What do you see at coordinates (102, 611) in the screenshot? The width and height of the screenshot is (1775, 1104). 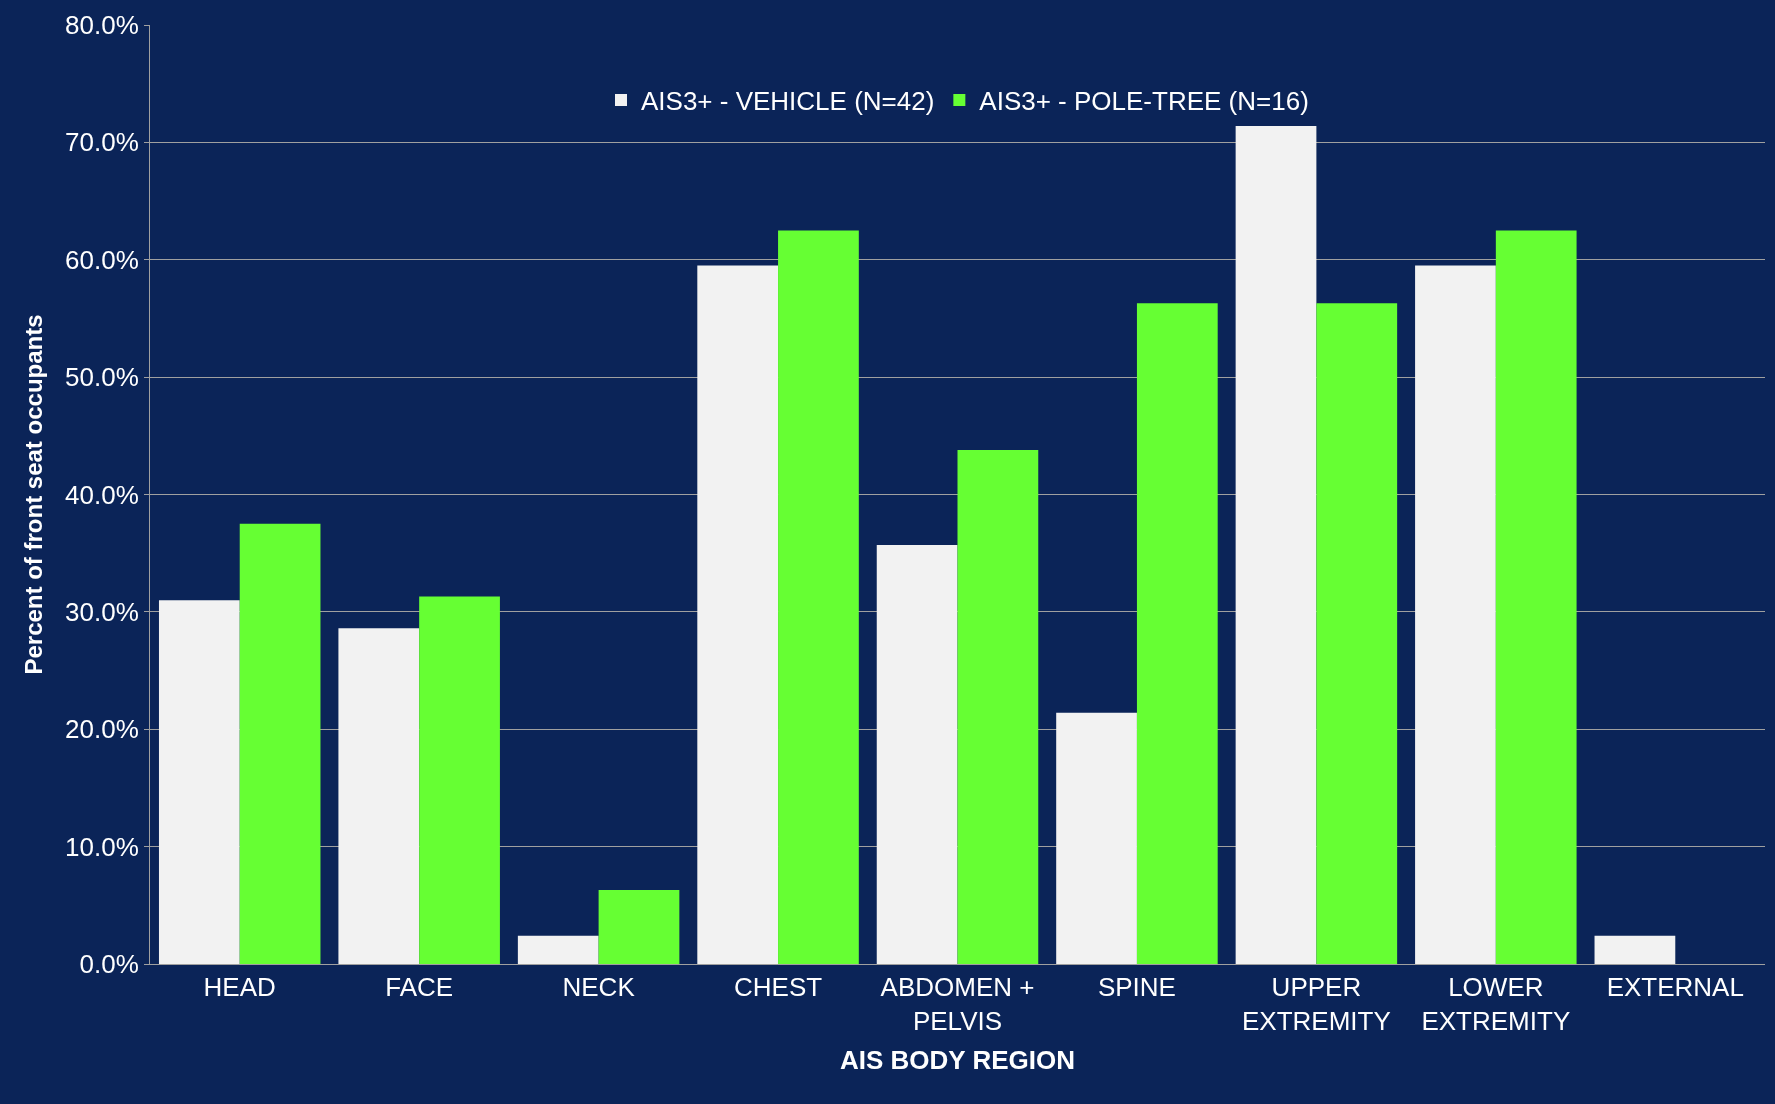 I see `y-tick-label: 30.0%` at bounding box center [102, 611].